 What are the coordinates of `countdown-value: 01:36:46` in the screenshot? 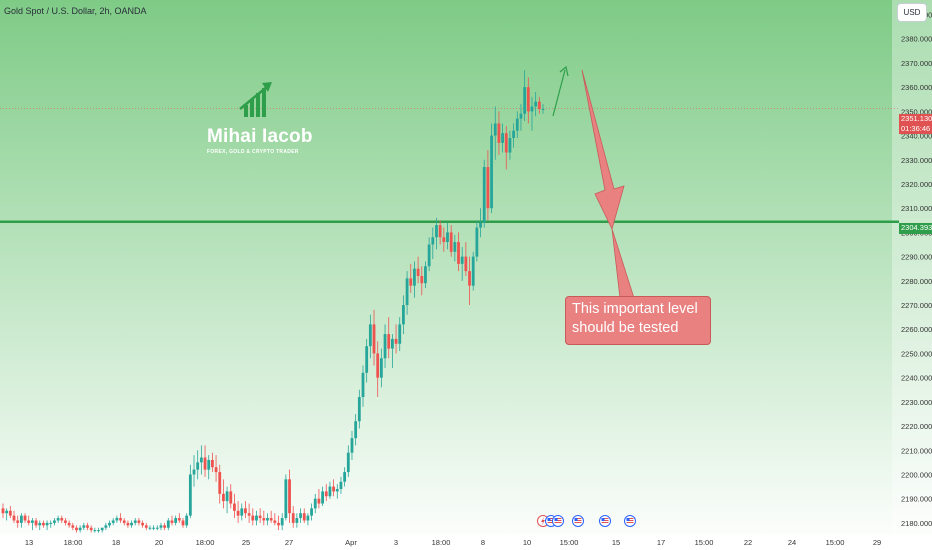 It's located at (916, 128).